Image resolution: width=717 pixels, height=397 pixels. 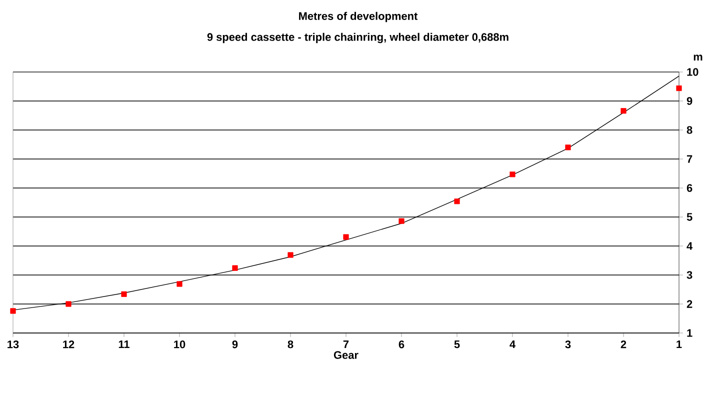 I want to click on y-axis-title: m, so click(x=698, y=57).